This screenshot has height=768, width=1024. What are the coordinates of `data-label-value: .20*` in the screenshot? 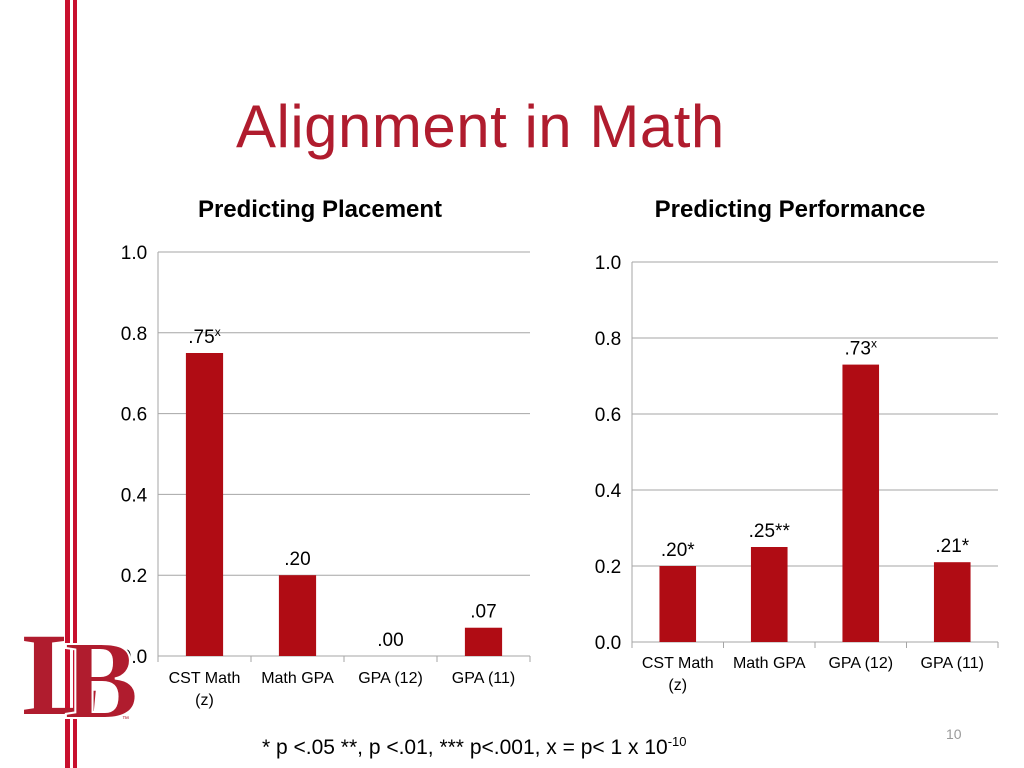 It's located at (678, 550).